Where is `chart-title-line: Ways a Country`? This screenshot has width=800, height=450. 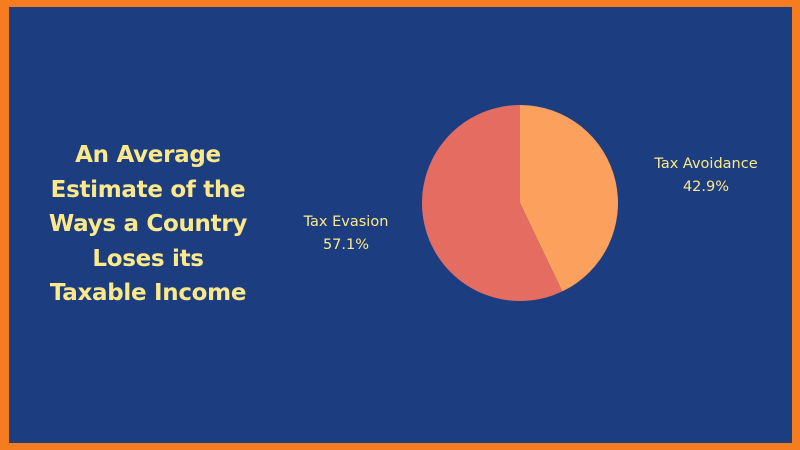 chart-title-line: Ways a Country is located at coordinates (148, 224).